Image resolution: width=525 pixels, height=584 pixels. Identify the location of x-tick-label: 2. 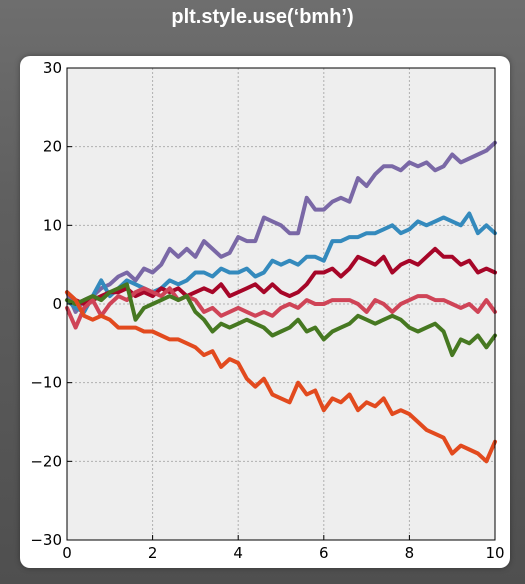
(153, 553).